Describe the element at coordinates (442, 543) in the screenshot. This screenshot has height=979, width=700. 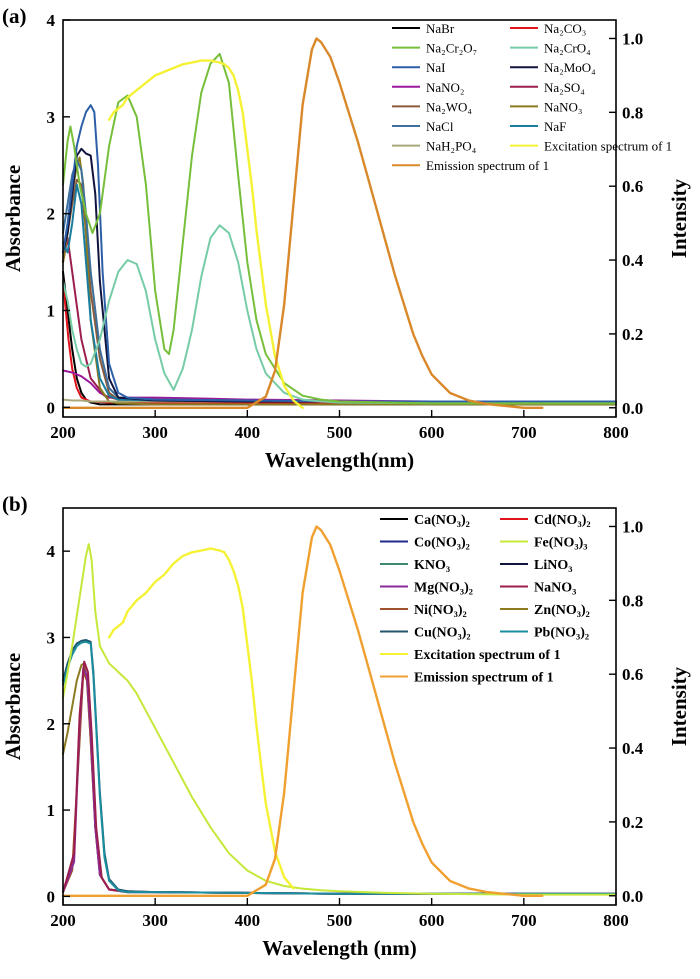
I see `legend-label: Co(NO₃)₂` at that location.